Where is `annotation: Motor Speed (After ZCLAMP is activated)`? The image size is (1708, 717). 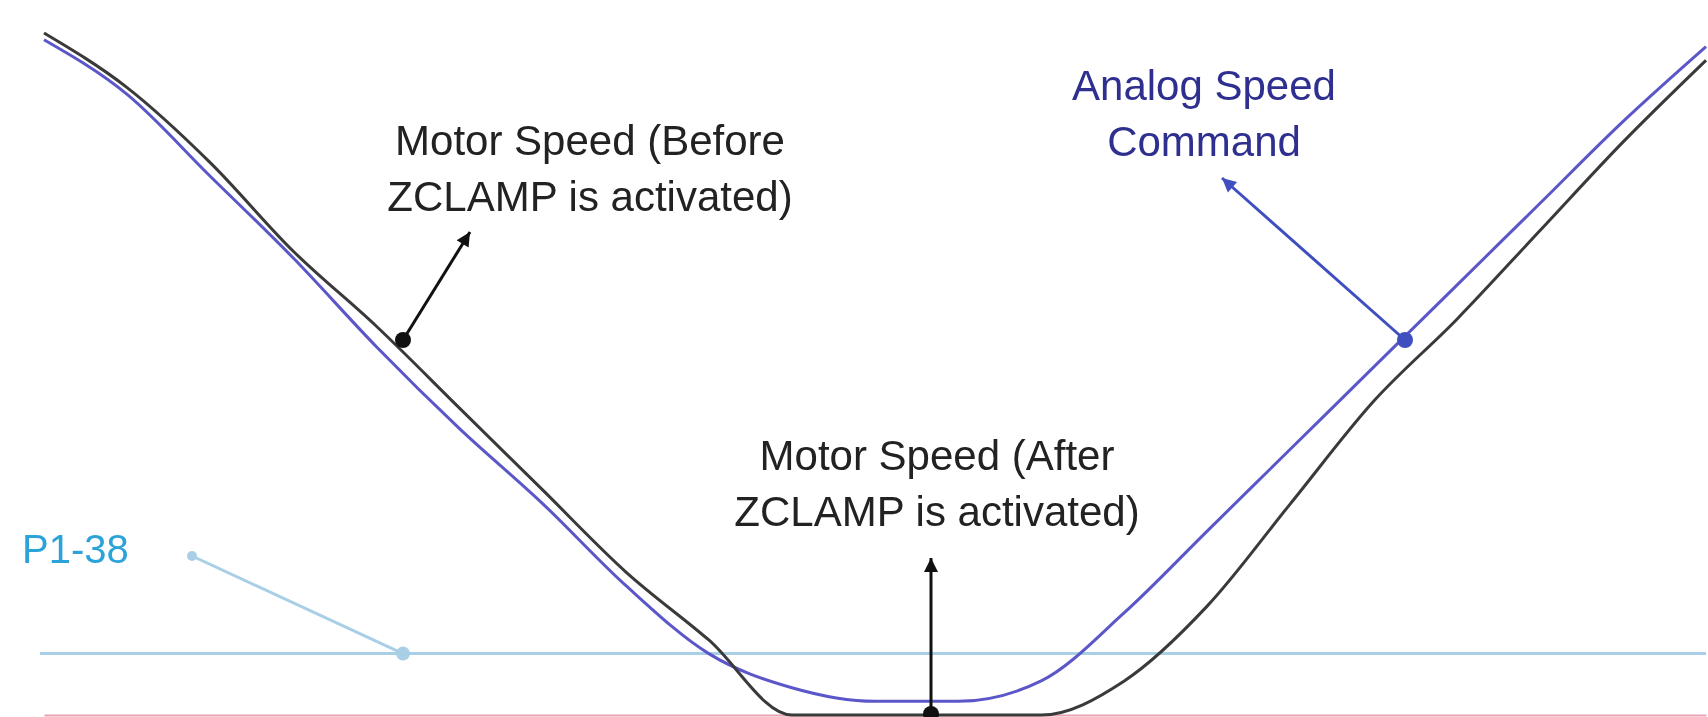 annotation: Motor Speed (After ZCLAMP is activated) is located at coordinates (937, 483).